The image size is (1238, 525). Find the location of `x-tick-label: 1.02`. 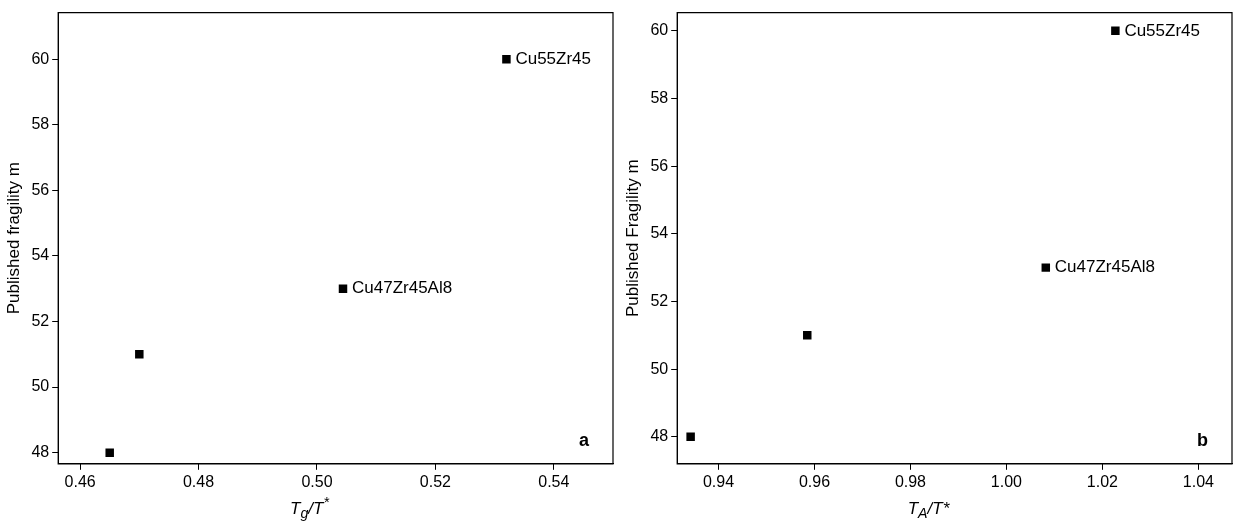

x-tick-label: 1.02 is located at coordinates (1102, 481).